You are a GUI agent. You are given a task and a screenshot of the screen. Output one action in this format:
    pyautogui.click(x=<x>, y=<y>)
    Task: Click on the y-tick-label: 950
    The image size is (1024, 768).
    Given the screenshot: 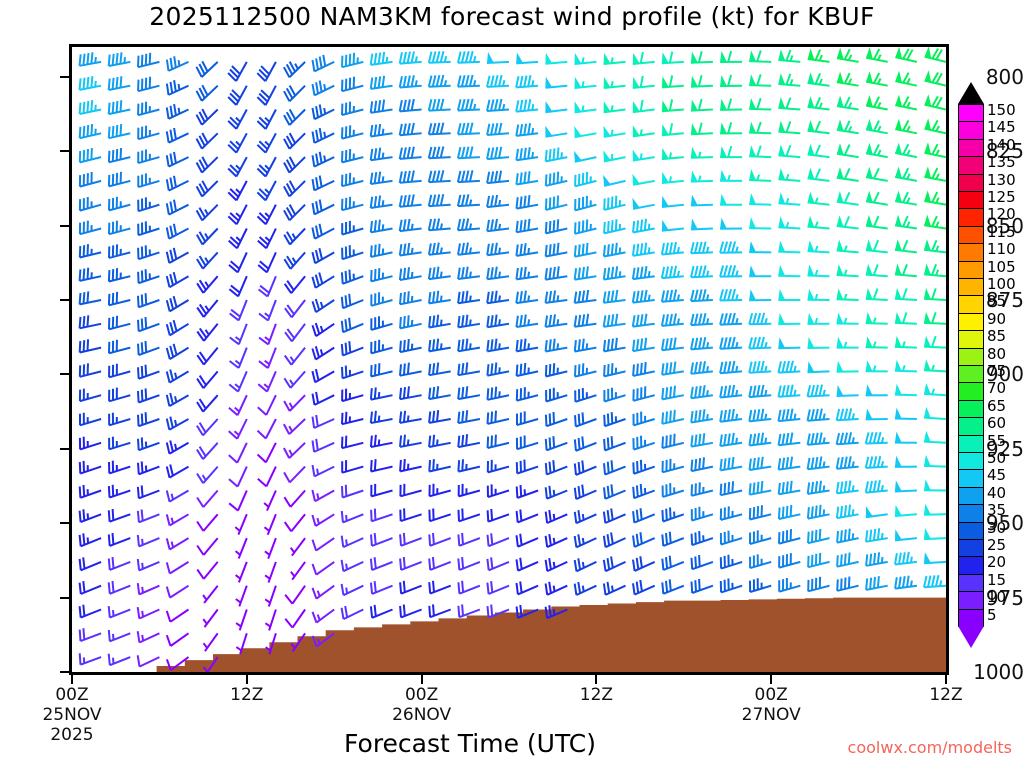 What is the action you would take?
    pyautogui.click(x=1004, y=523)
    